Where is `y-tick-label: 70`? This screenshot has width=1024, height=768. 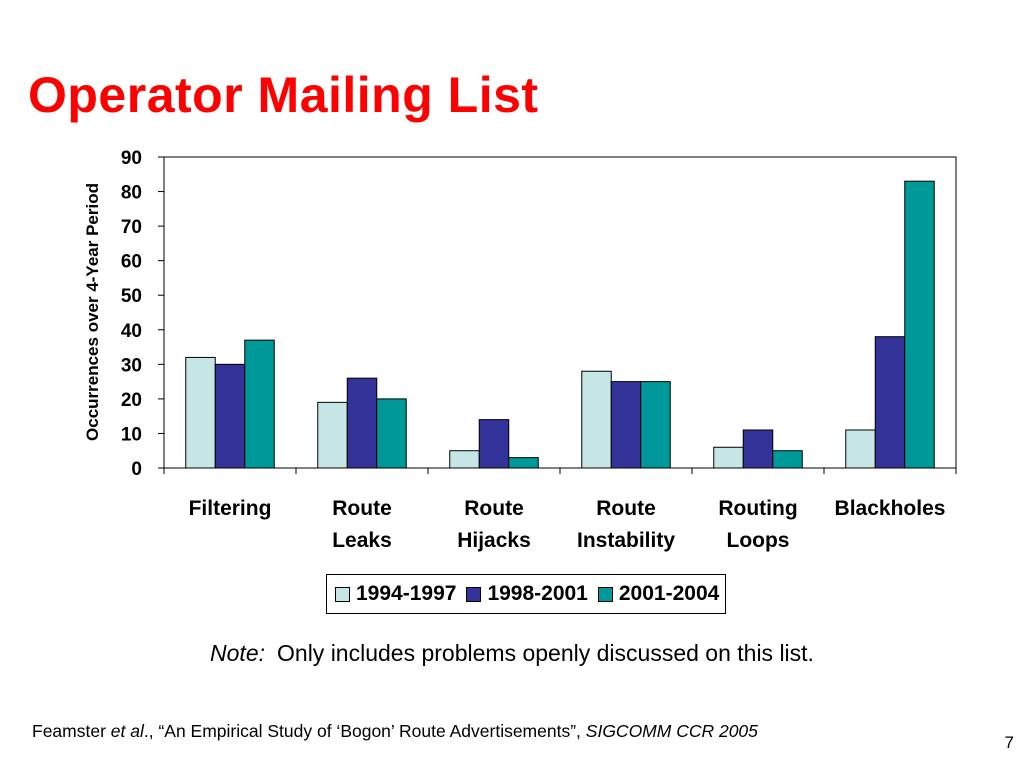 y-tick-label: 70 is located at coordinates (131, 227).